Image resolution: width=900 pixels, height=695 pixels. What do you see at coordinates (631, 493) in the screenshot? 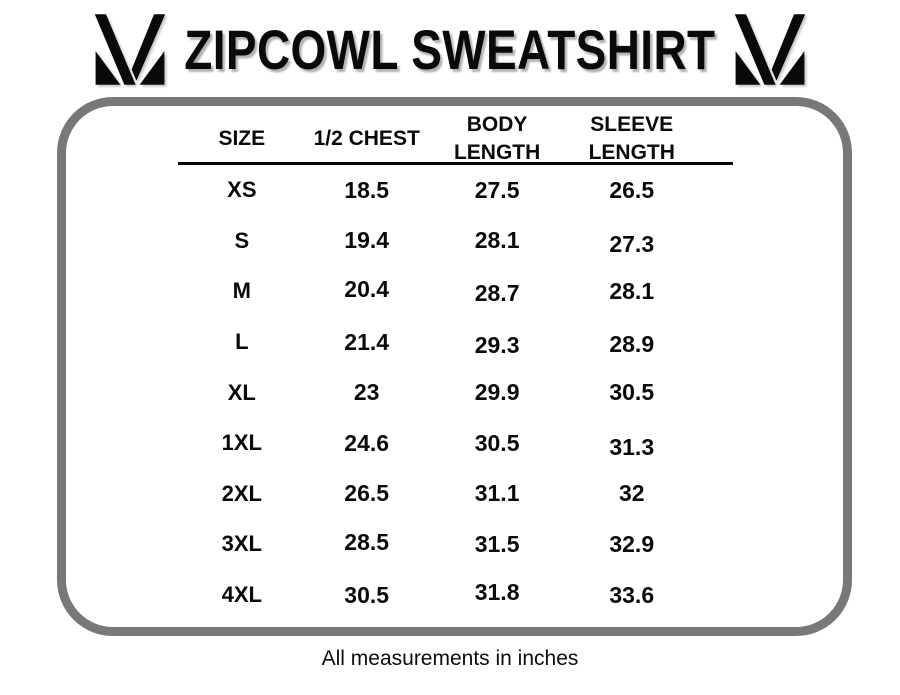
I see `cell-sleeve-length: 32` at bounding box center [631, 493].